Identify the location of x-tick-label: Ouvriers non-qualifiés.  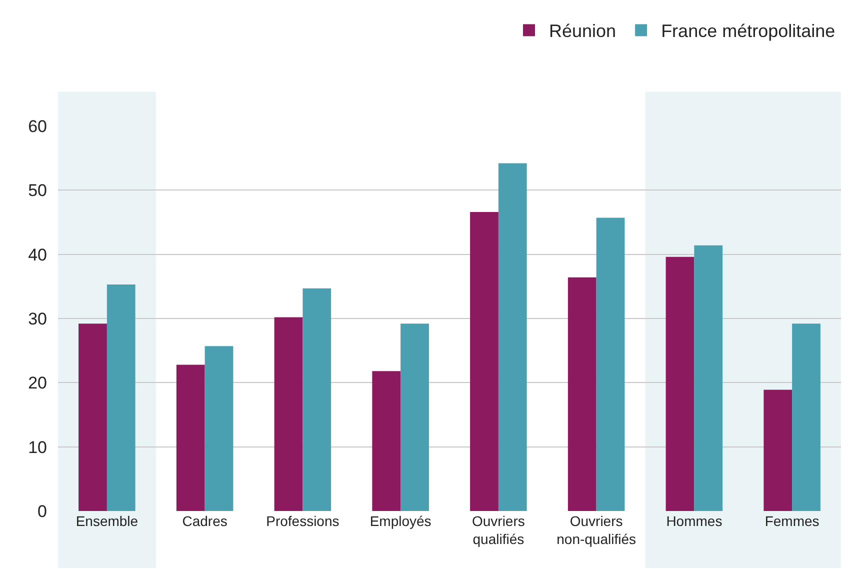
(596, 530).